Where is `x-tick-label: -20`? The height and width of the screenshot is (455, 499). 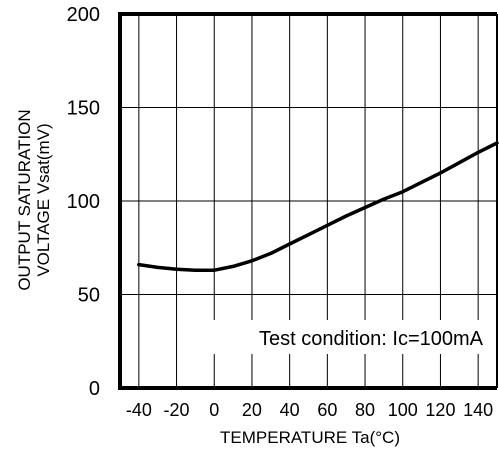 x-tick-label: -20 is located at coordinates (177, 410).